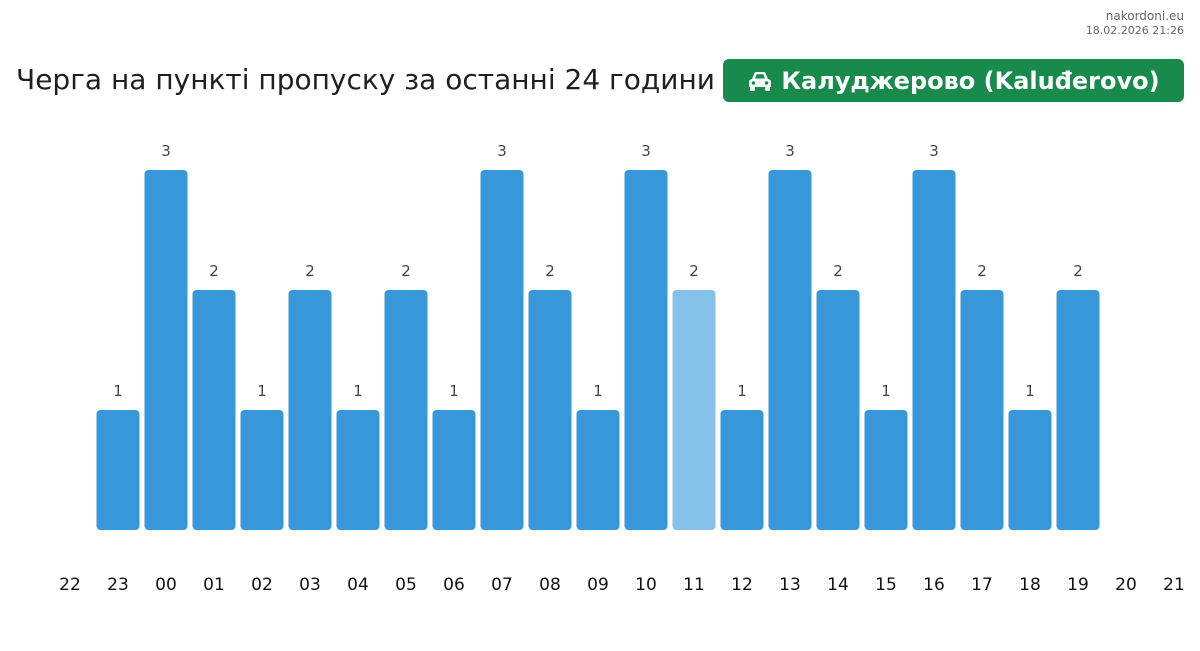 The height and width of the screenshot is (651, 1200). What do you see at coordinates (406, 585) in the screenshot?
I see `x-tick-label: 05` at bounding box center [406, 585].